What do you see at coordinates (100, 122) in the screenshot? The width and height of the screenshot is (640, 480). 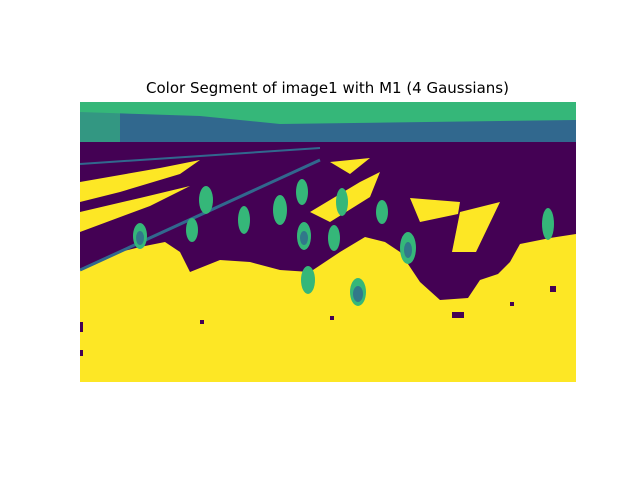 I see `region-top-left` at bounding box center [100, 122].